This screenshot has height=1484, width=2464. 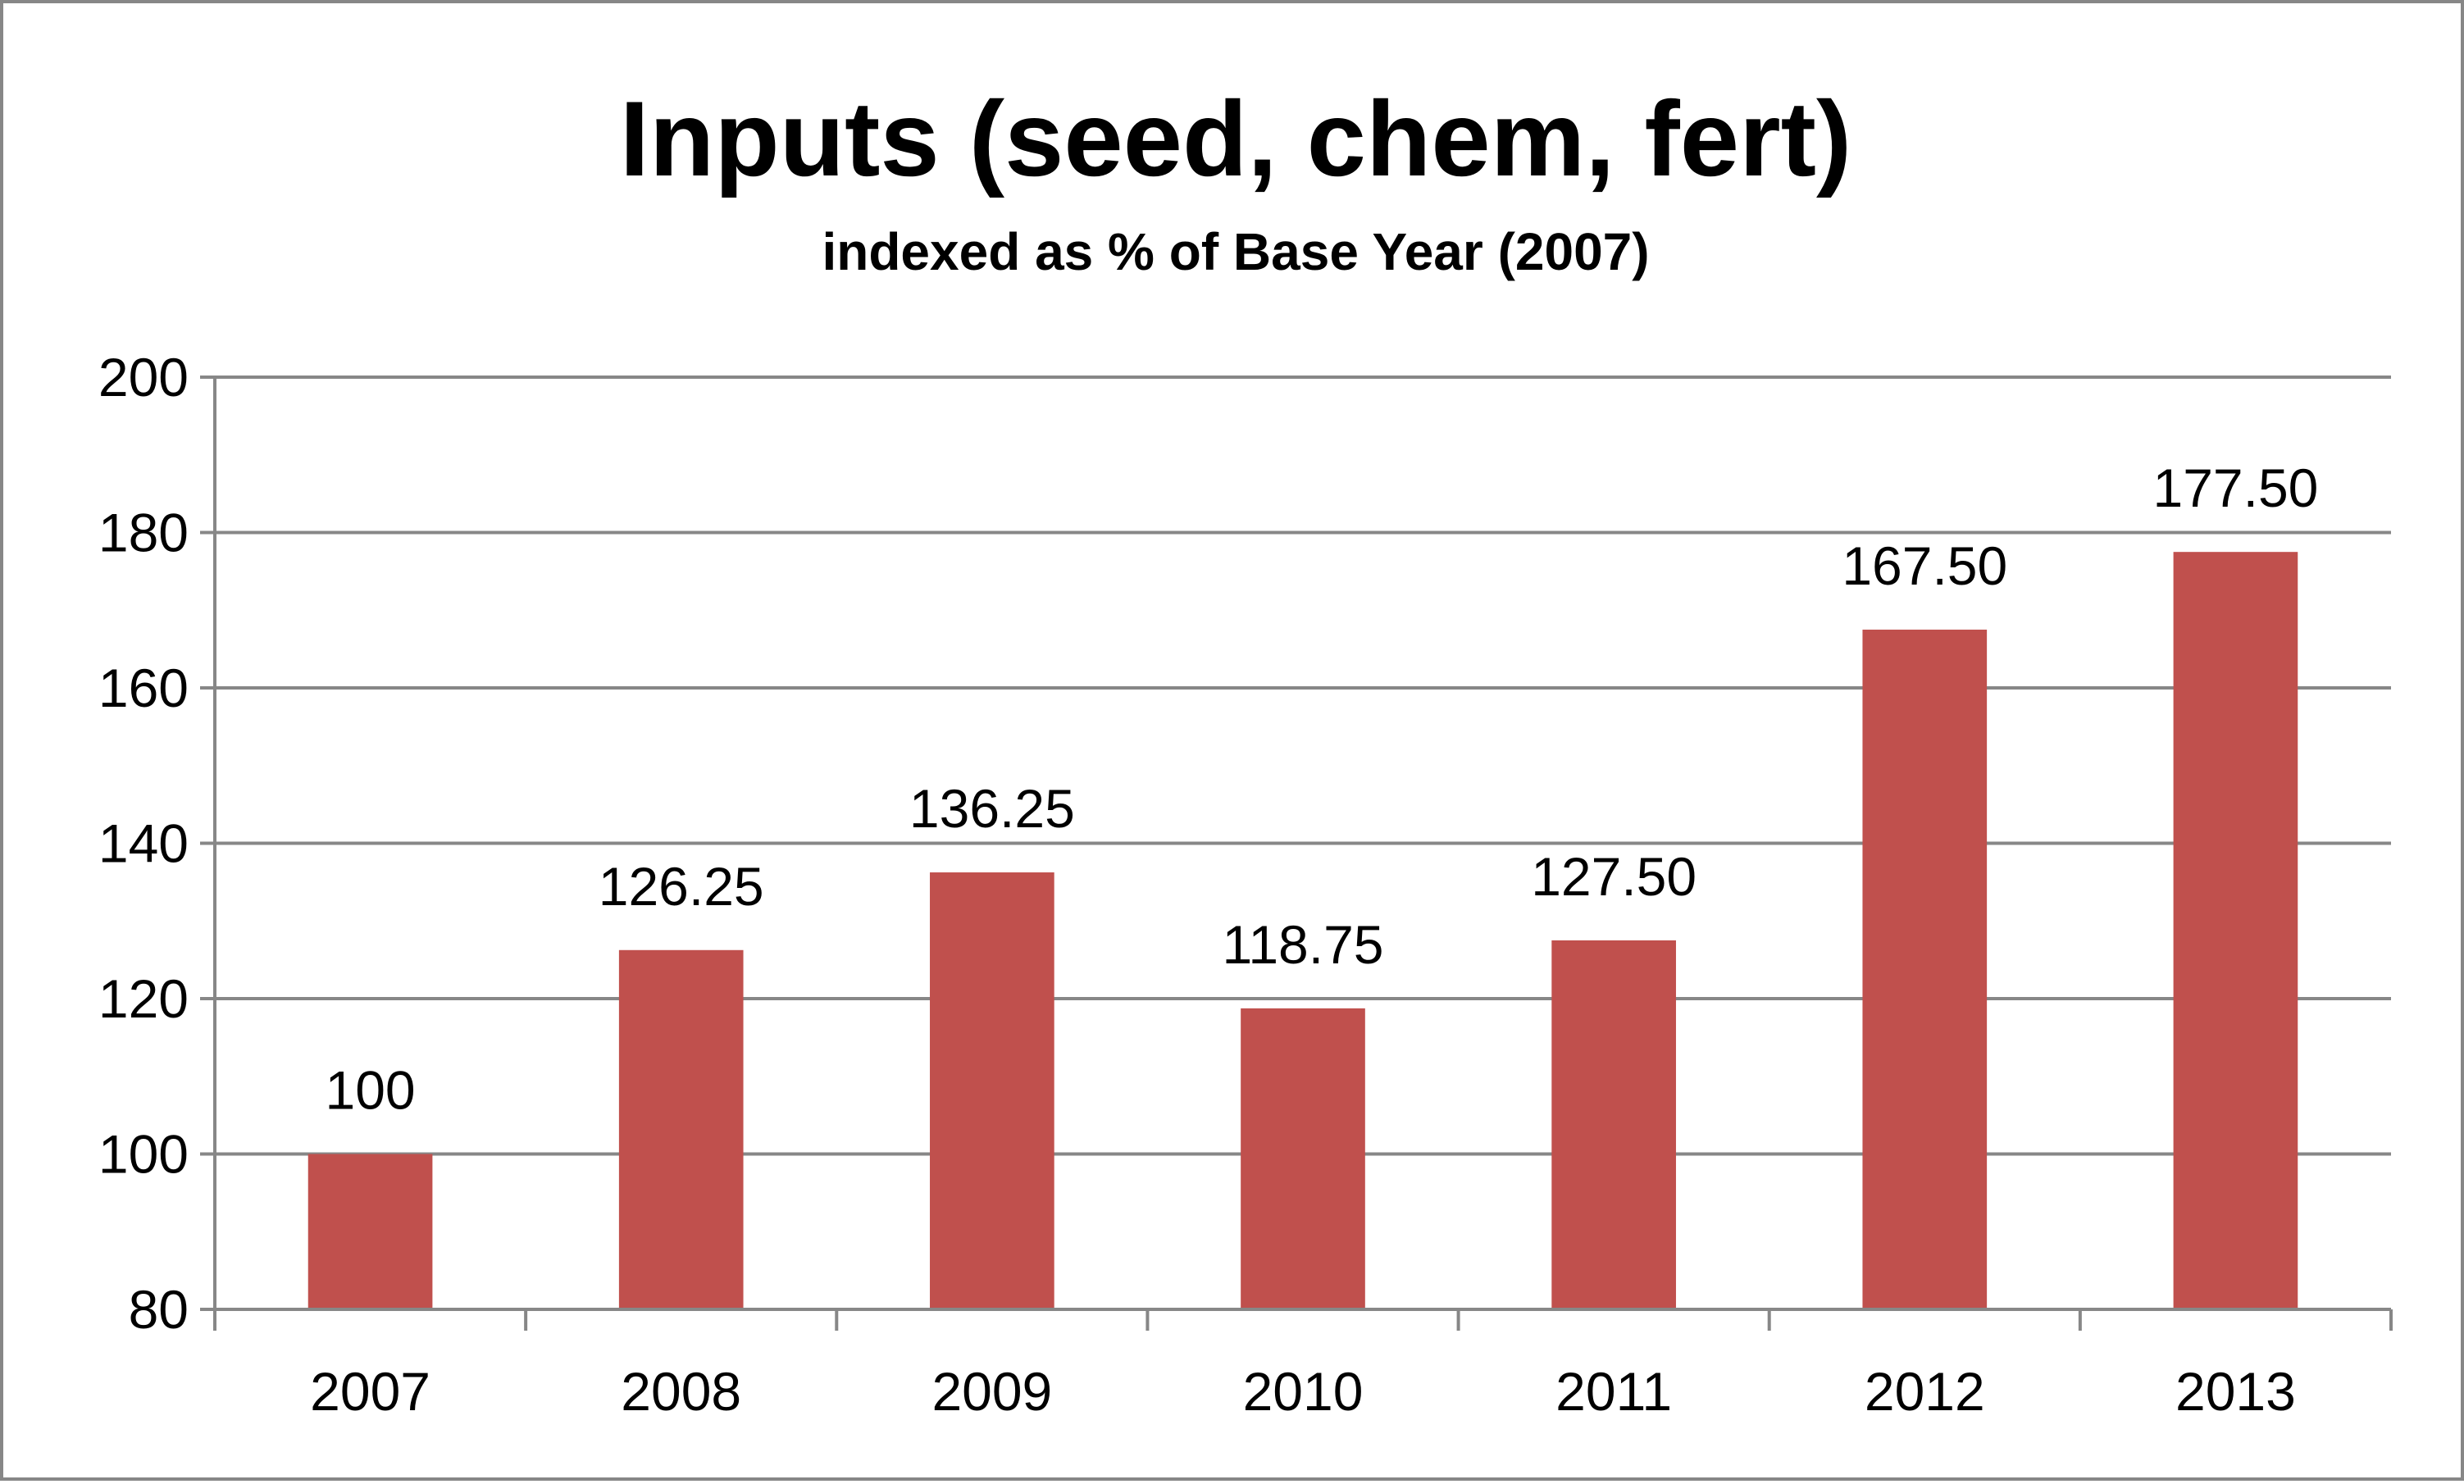 I want to click on data-label: 177.50, so click(x=2235, y=487).